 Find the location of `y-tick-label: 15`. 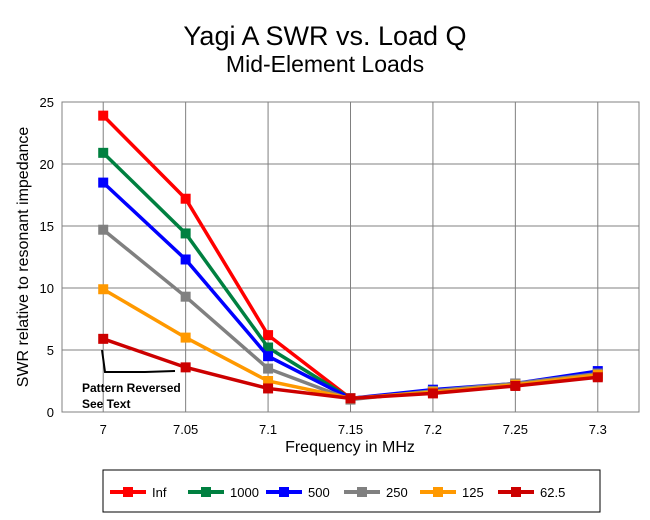

y-tick-label: 15 is located at coordinates (47, 226).